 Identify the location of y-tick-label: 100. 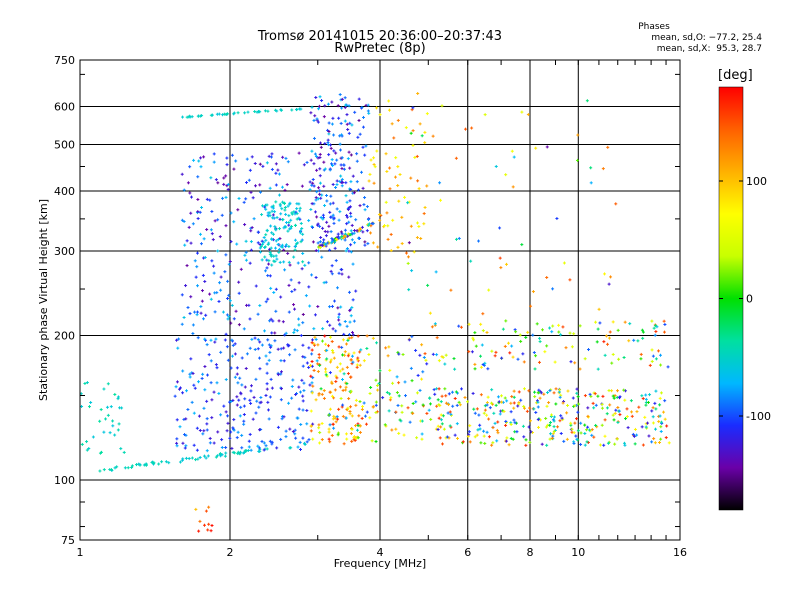
(64, 480).